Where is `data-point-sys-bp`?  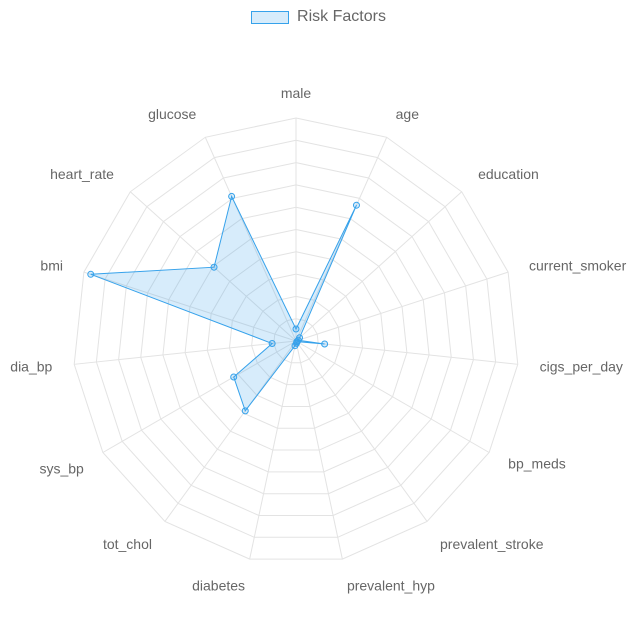
data-point-sys-bp is located at coordinates (234, 377).